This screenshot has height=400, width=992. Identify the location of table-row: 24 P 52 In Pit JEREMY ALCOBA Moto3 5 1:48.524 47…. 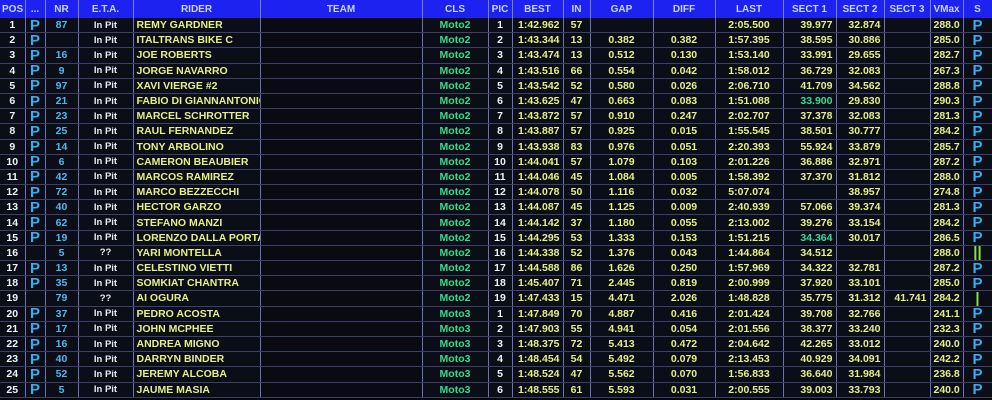
(496, 374).